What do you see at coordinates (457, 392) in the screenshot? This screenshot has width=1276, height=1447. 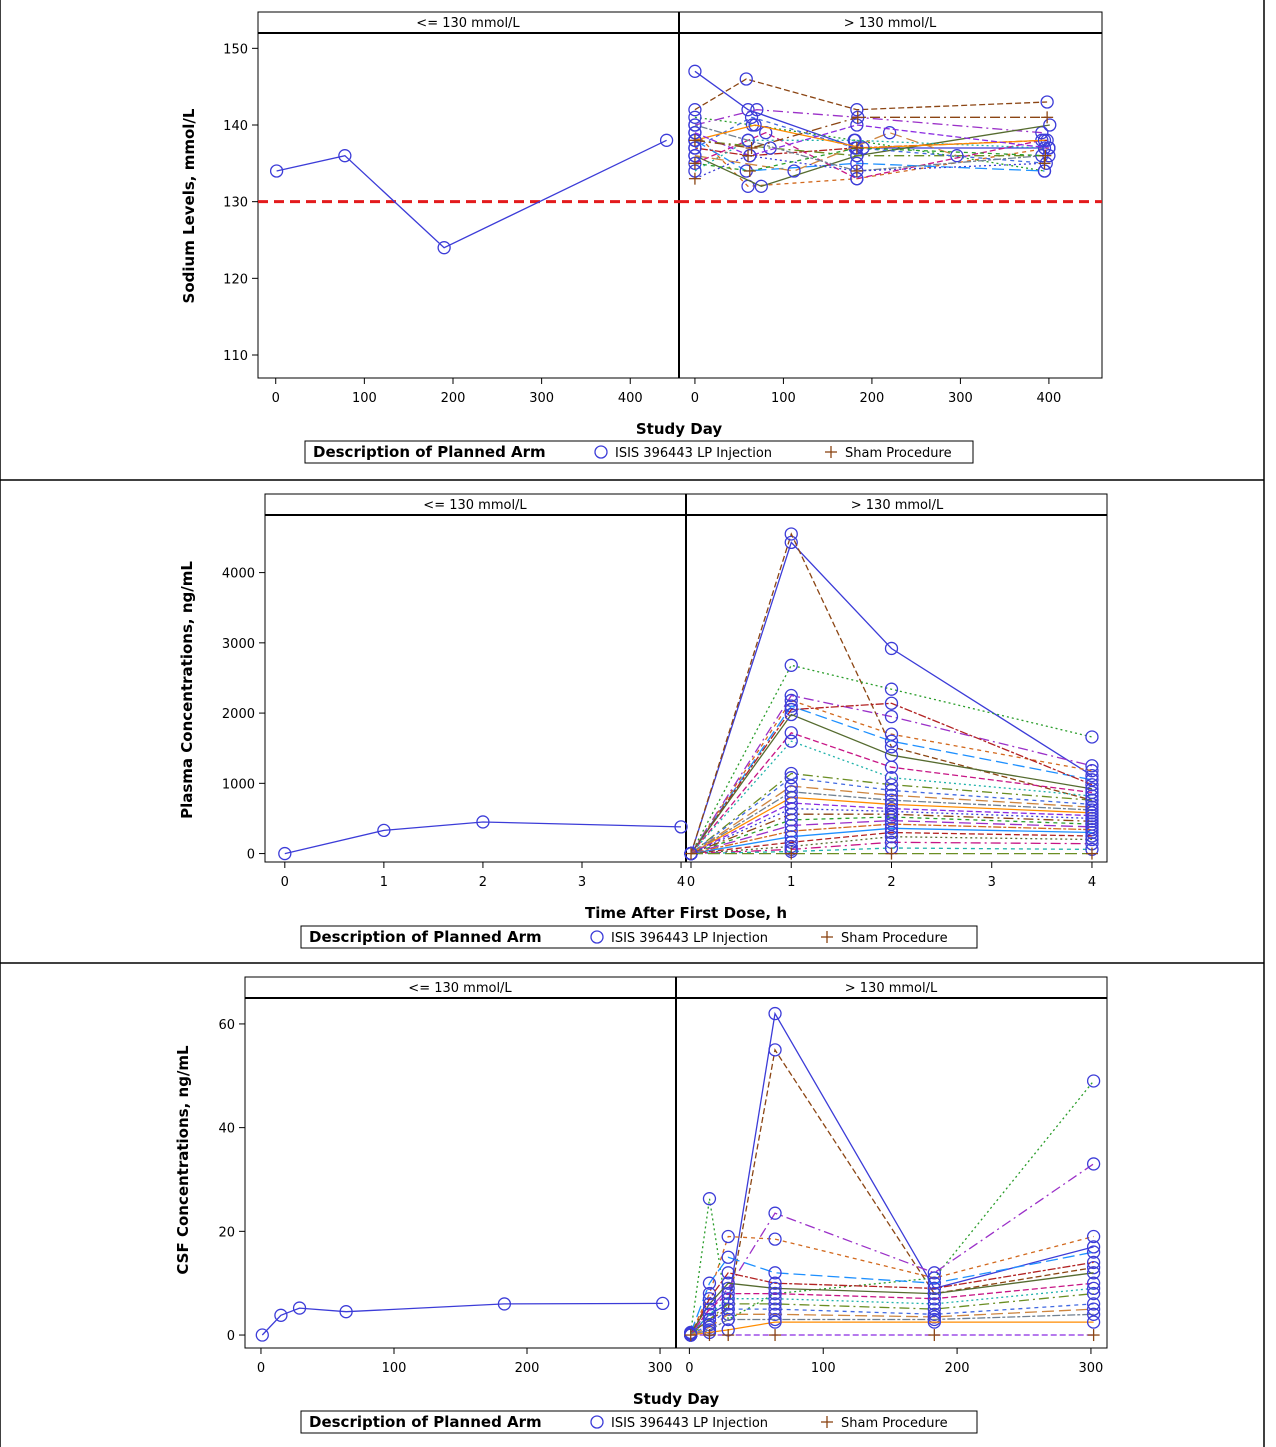 I see `x-ticks-left: 0 100 200 300 400` at bounding box center [457, 392].